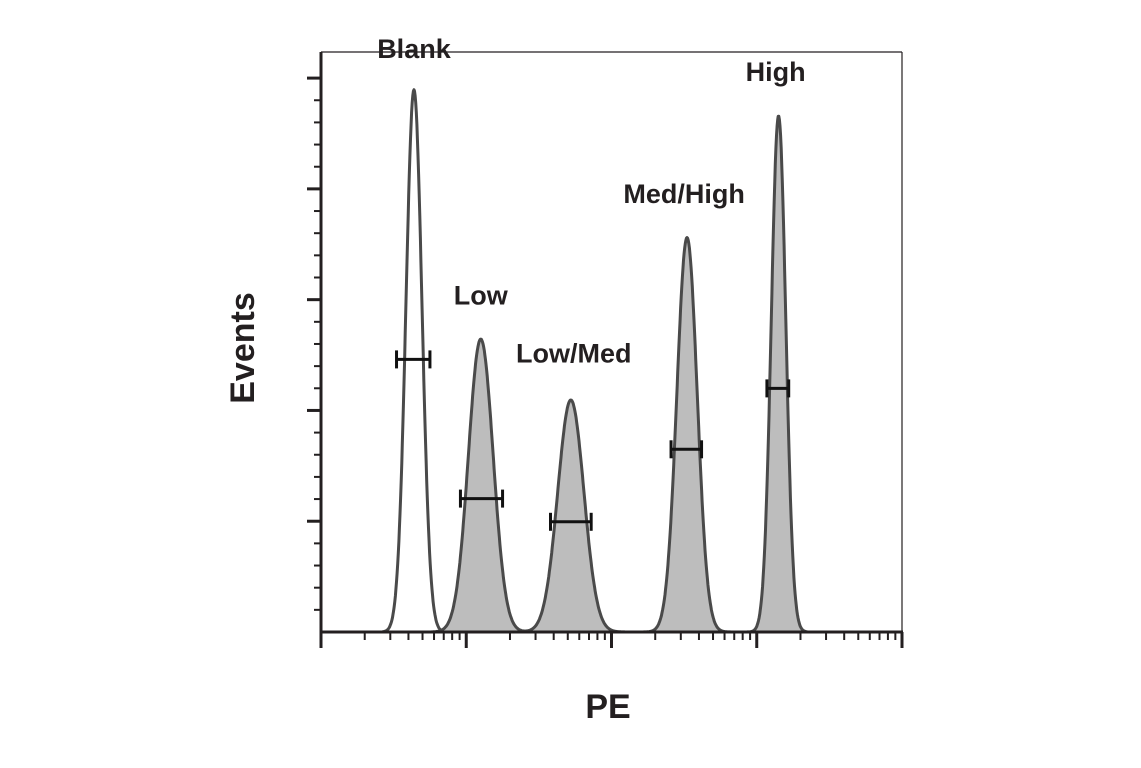  I want to click on series-line-blank, so click(414, 361).